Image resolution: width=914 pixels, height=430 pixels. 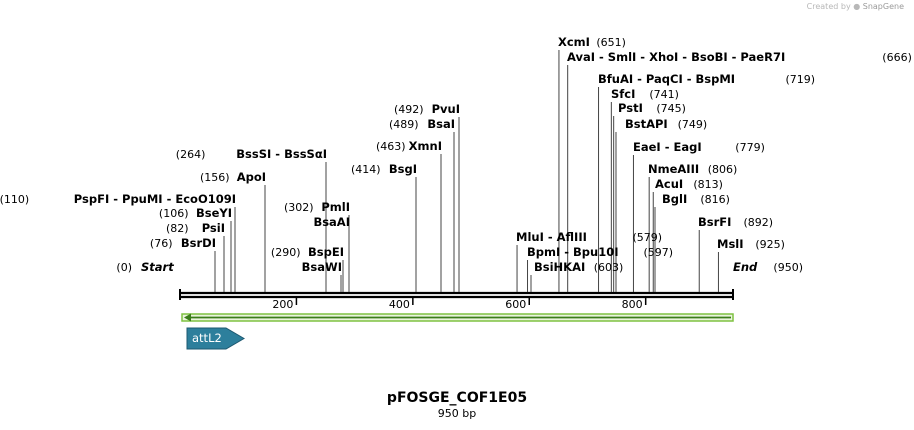 I want to click on enzyme-label: PspFI - PpuMI - EcoO109I, so click(x=155, y=199).